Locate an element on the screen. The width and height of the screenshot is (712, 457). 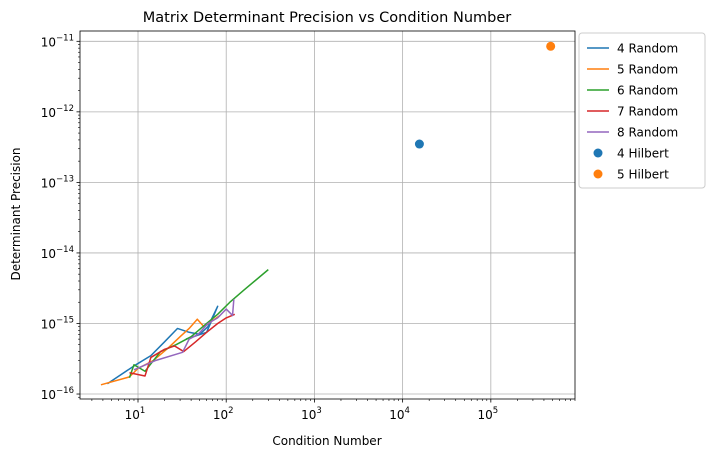
y-tick-label: 10−16 is located at coordinates (57, 394).